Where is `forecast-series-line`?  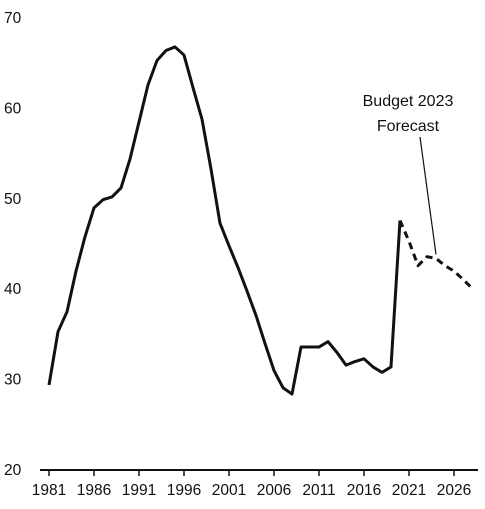
forecast-series-line is located at coordinates (436, 254).